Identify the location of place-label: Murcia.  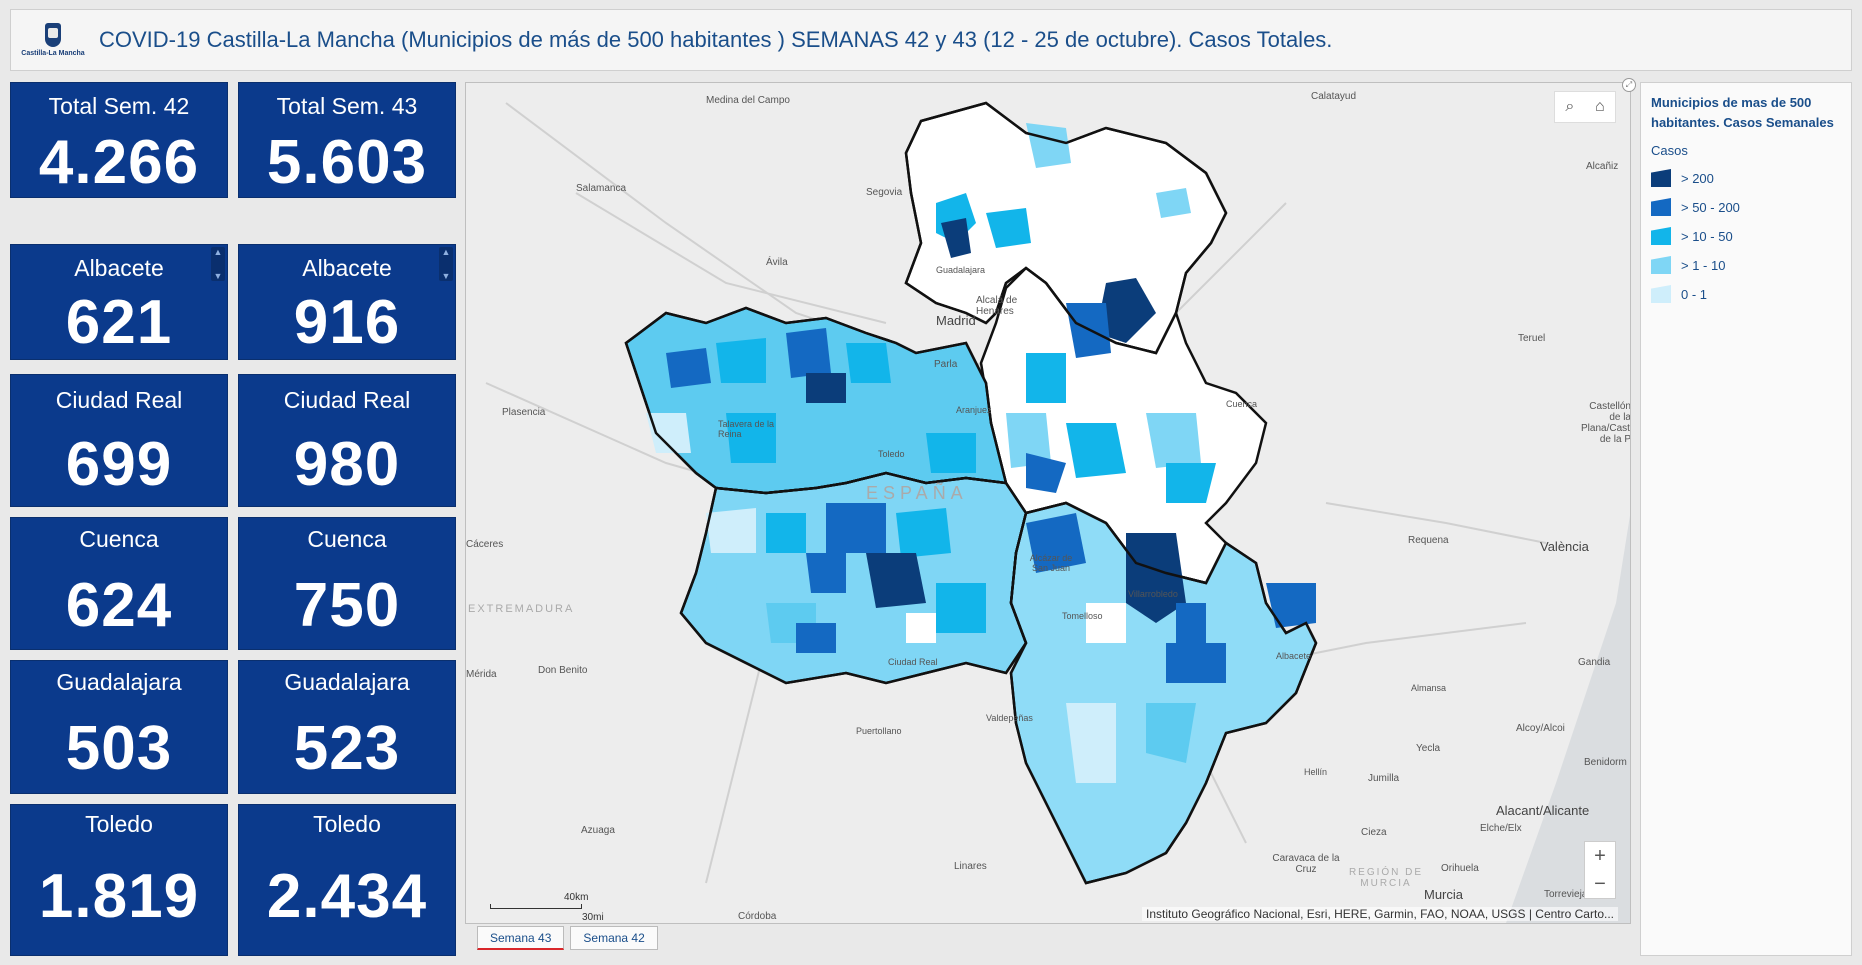
(1444, 894).